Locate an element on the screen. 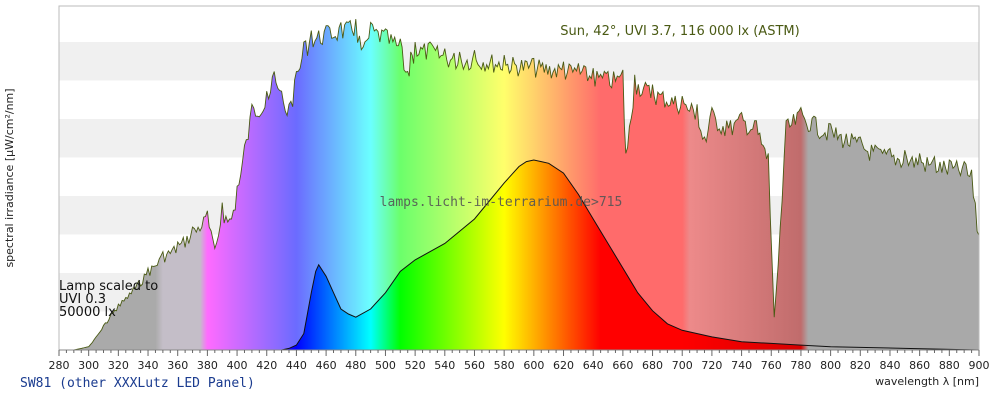  x-tick-label: 500 is located at coordinates (385, 365).